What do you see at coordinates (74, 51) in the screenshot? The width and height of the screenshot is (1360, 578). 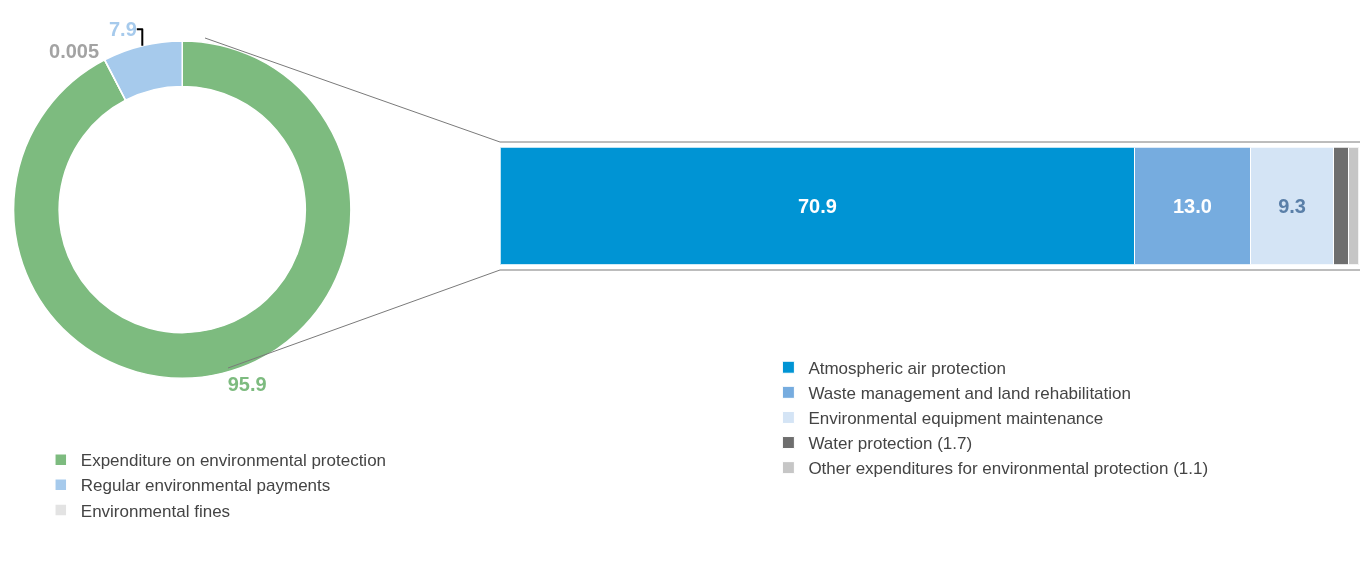 I see `data-label: 0.005` at bounding box center [74, 51].